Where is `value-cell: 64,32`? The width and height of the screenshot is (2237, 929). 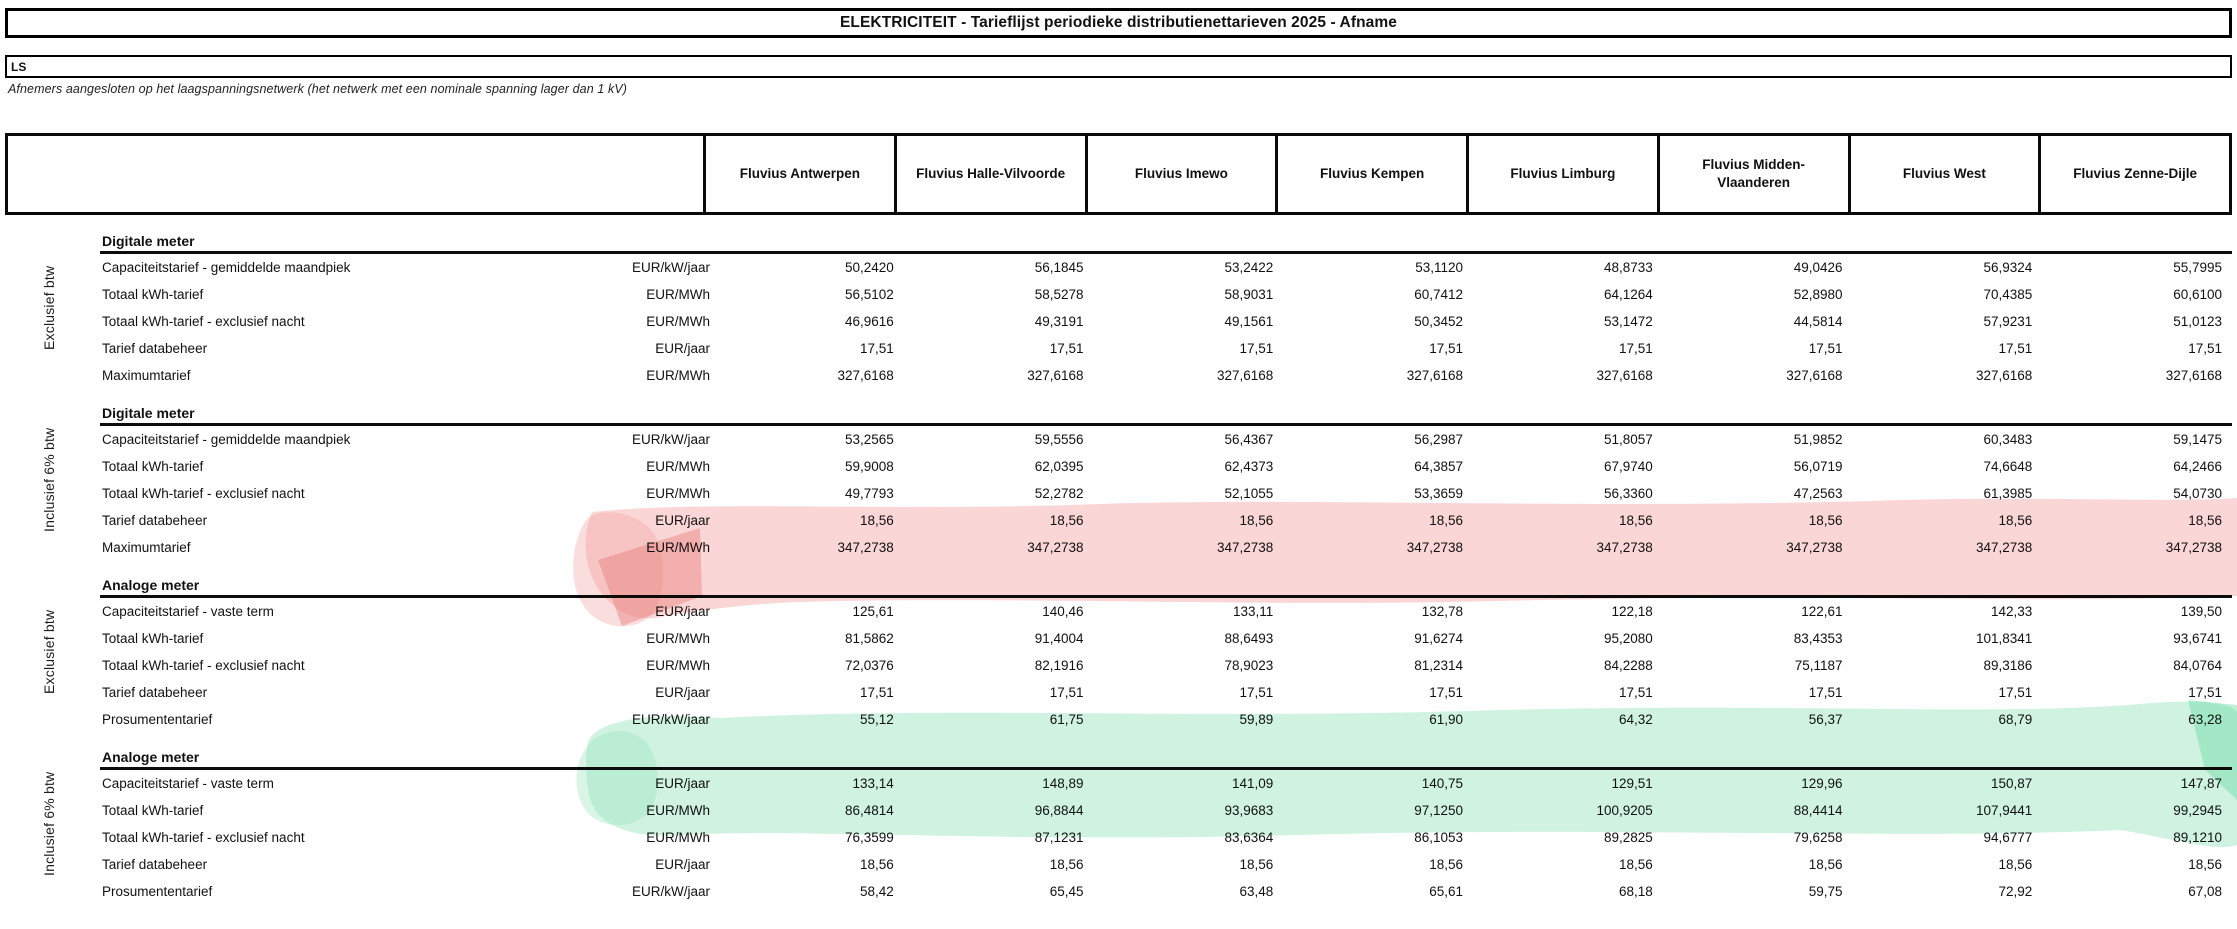 value-cell: 64,32 is located at coordinates (1635, 719).